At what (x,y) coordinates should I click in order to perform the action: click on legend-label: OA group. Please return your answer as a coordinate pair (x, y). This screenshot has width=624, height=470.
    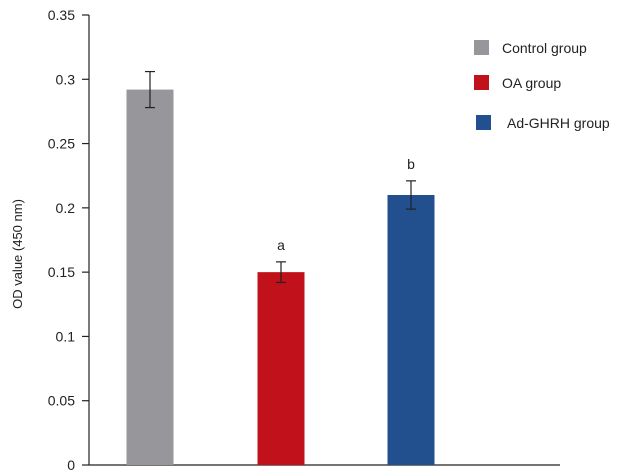
    Looking at the image, I should click on (531, 83).